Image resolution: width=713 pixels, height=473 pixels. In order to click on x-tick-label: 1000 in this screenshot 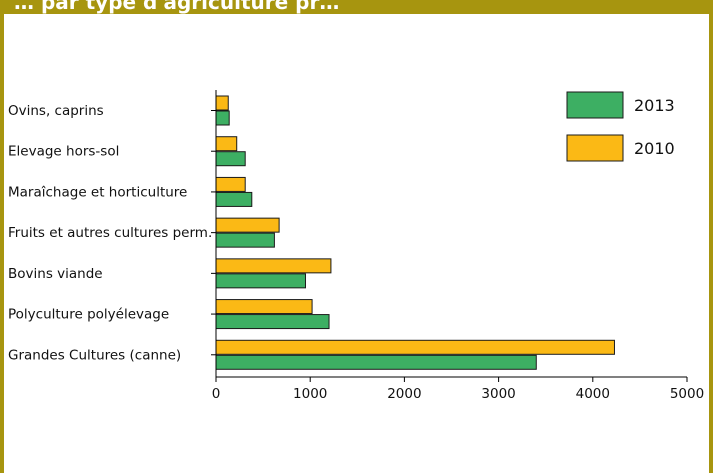, I will do `click(310, 394)`.